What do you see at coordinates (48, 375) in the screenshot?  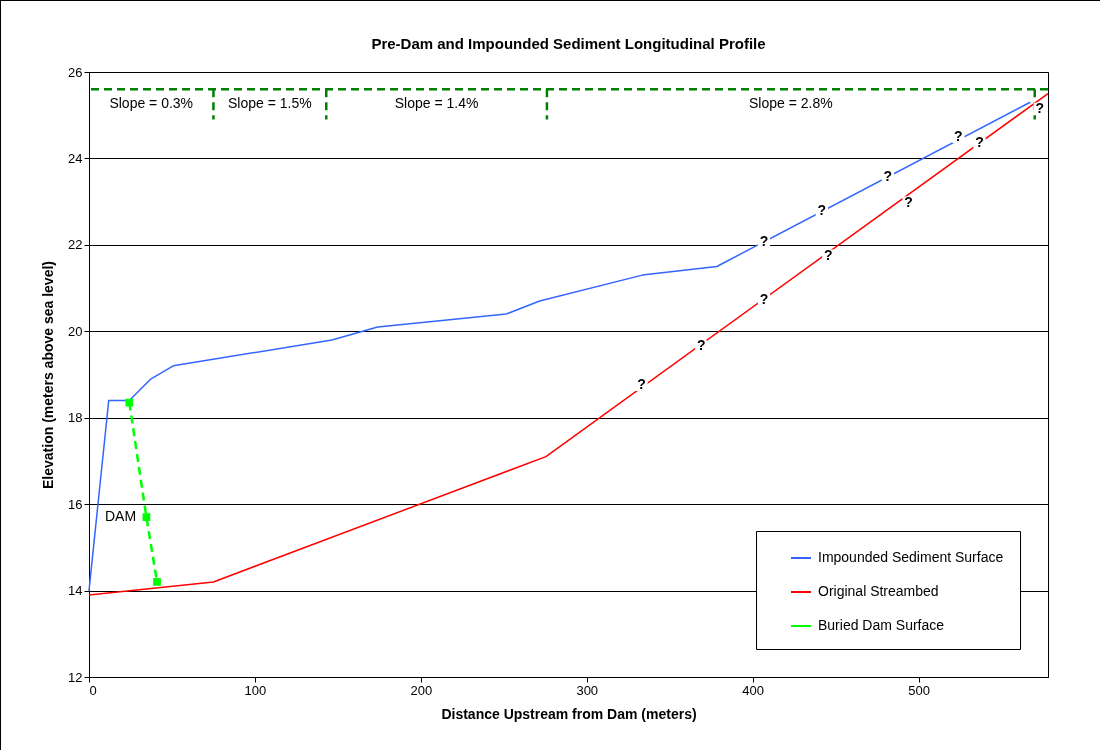 I see `y-axis-title: Elevation (meters above sea level)` at bounding box center [48, 375].